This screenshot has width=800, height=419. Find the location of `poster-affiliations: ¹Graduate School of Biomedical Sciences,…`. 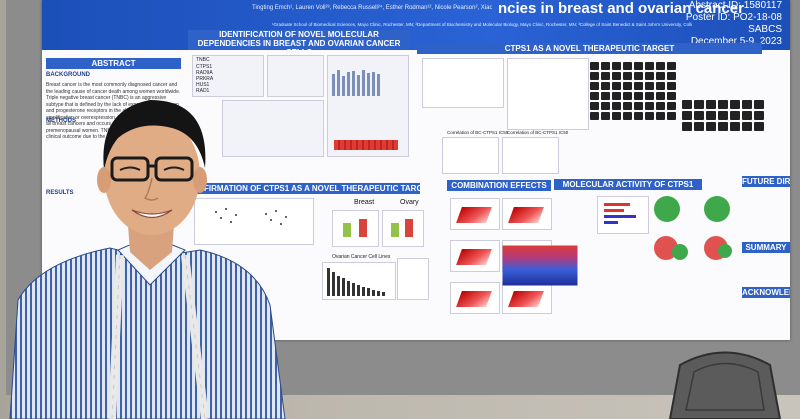

poster-affiliations: ¹Graduate School of Biomedical Sciences,… is located at coordinates (482, 24).